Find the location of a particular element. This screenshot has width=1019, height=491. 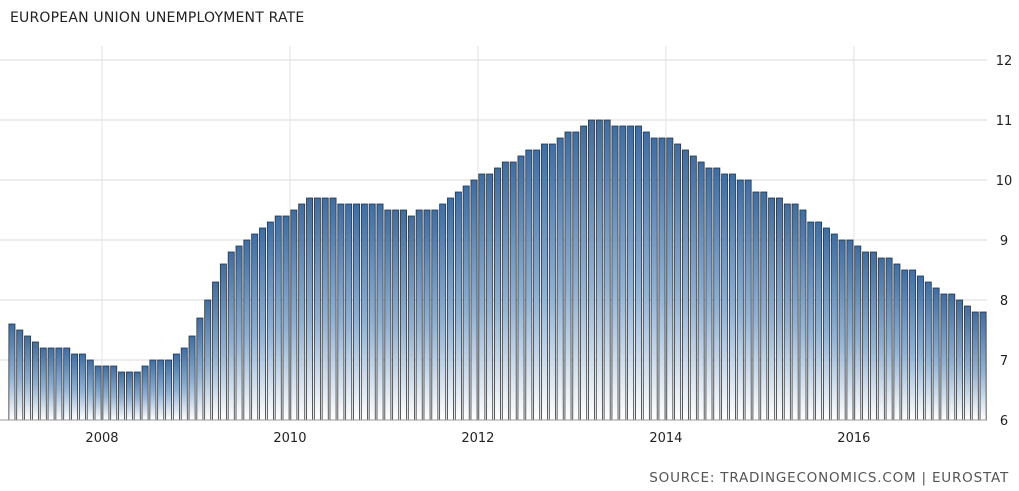

x-tick-label: 2016 is located at coordinates (853, 438).